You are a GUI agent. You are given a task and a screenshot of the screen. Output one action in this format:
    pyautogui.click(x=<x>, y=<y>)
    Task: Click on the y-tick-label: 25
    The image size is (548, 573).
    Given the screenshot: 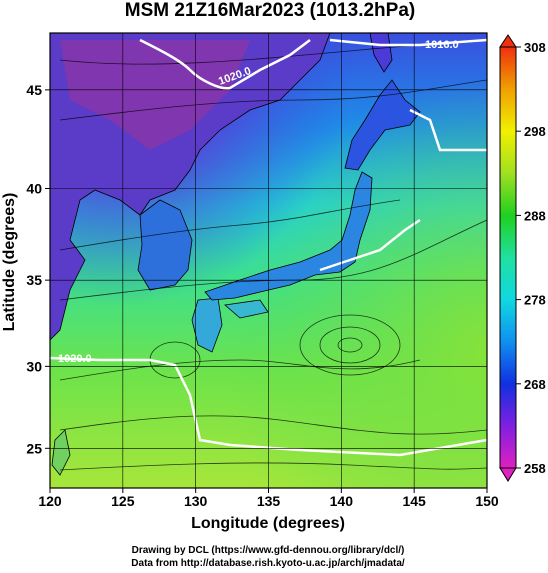 What is the action you would take?
    pyautogui.click(x=34, y=448)
    